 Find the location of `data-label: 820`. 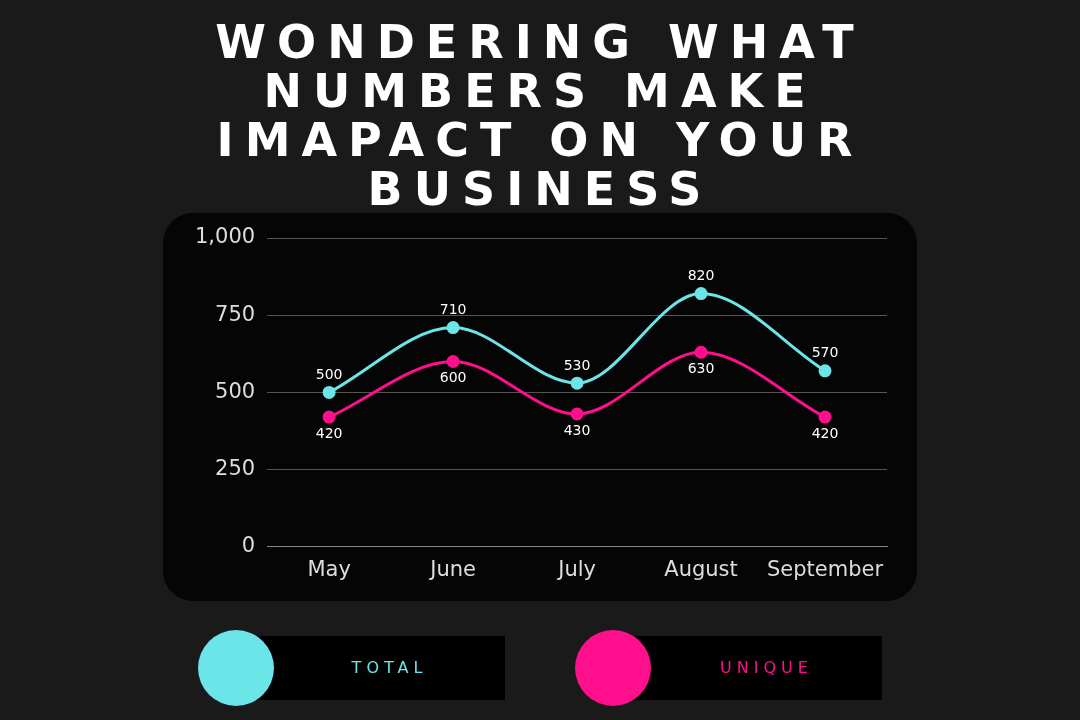

data-label: 820 is located at coordinates (701, 275).